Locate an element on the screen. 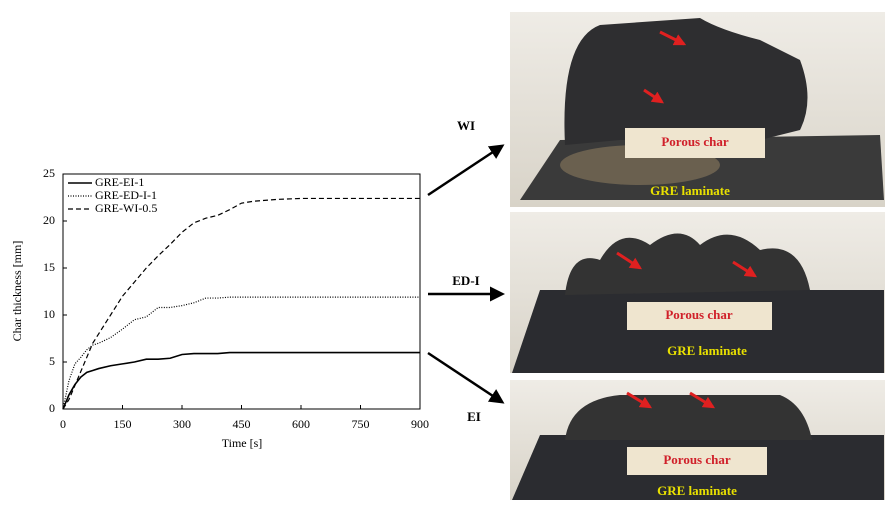 The height and width of the screenshot is (508, 888). y-tick-label: 10 is located at coordinates (49, 314).